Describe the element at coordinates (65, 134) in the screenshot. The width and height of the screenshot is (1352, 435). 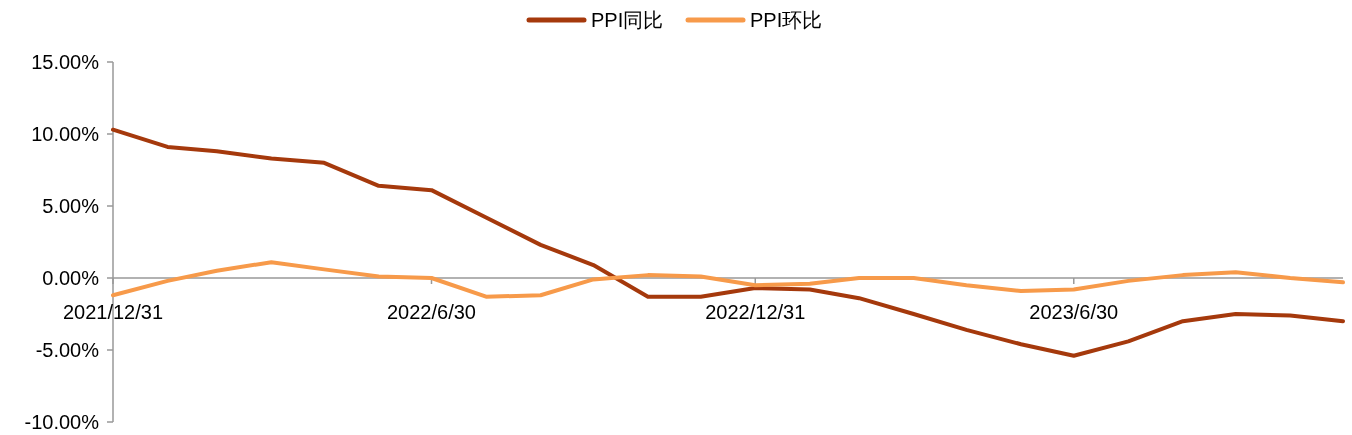
I see `y-tick-label: 10.00%` at that location.